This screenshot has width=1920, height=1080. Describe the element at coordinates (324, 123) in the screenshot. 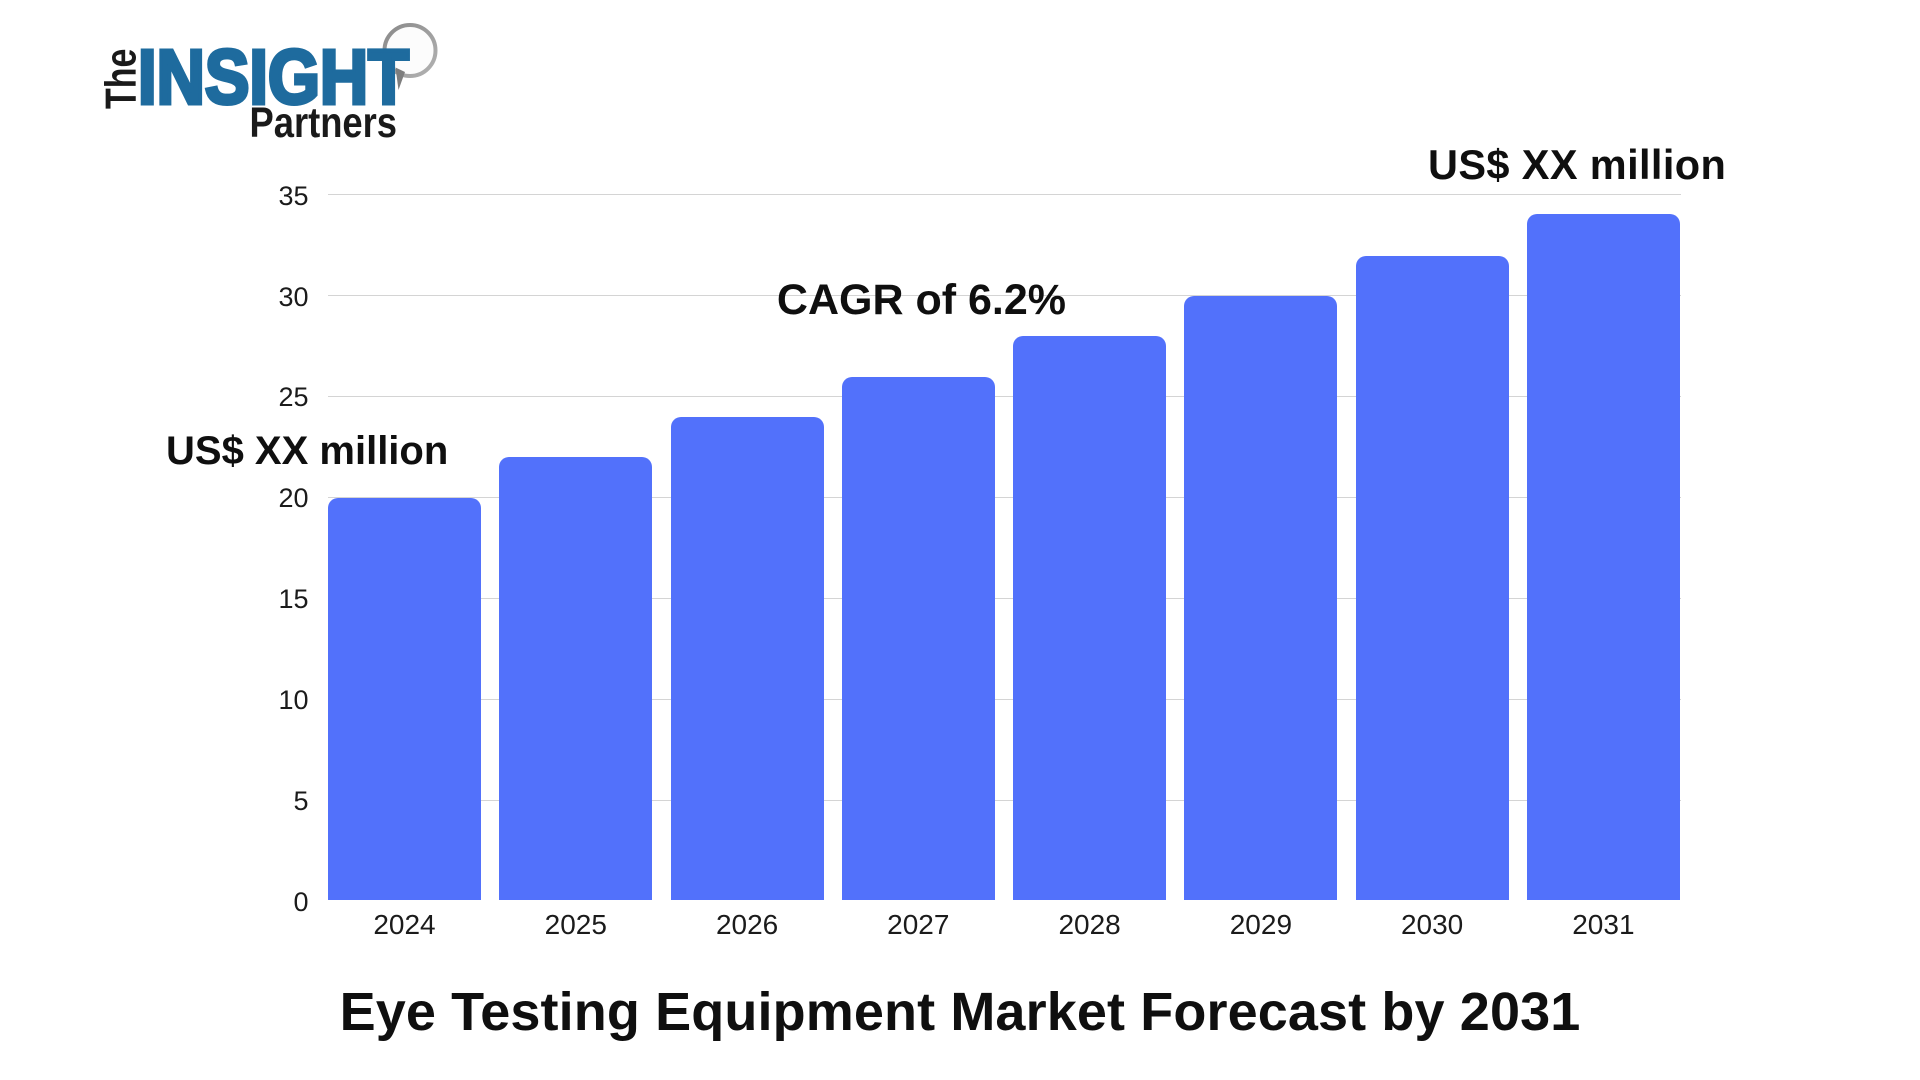

I see `svg-text: Partners` at that location.